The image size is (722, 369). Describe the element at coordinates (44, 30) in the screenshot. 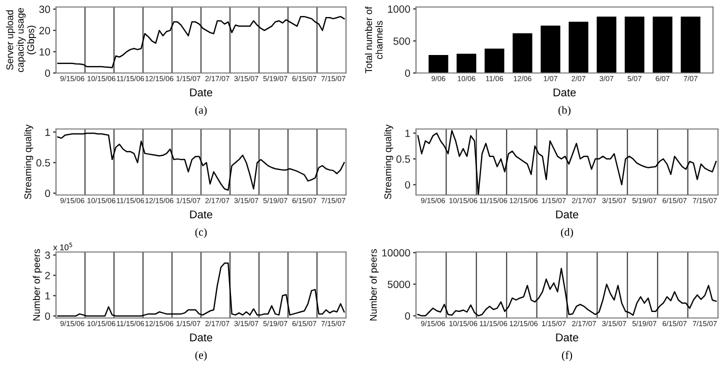

I see `y-tick-label: 20` at that location.